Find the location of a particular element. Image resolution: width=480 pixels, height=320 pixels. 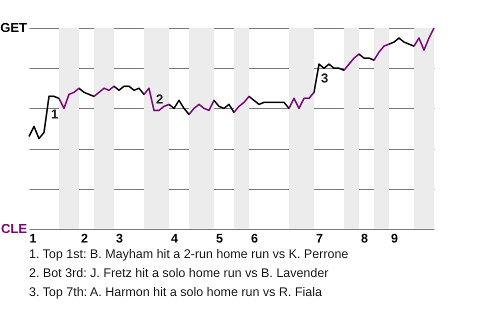

text: 1. Top 1st: B. Mayham hit a 2-run home run vs K. Perrone is located at coordinates (188, 254).